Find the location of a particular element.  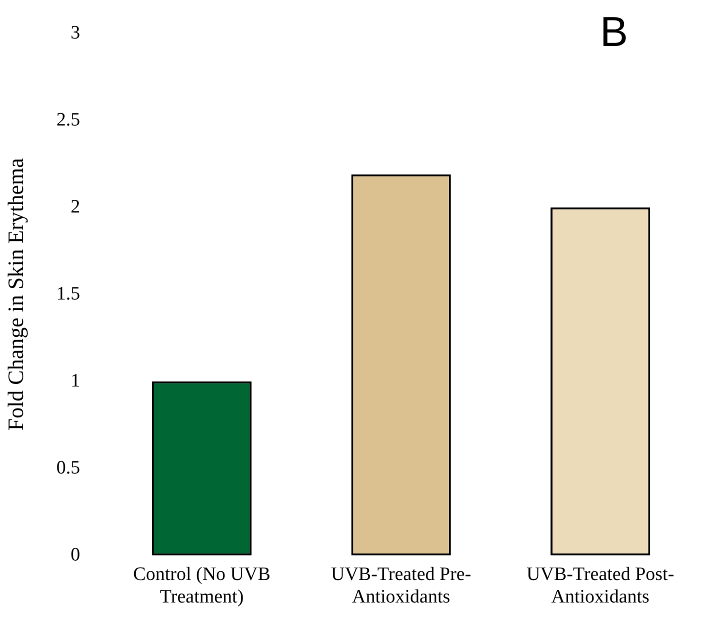

y-tick-label: 2.5 is located at coordinates (68, 119).